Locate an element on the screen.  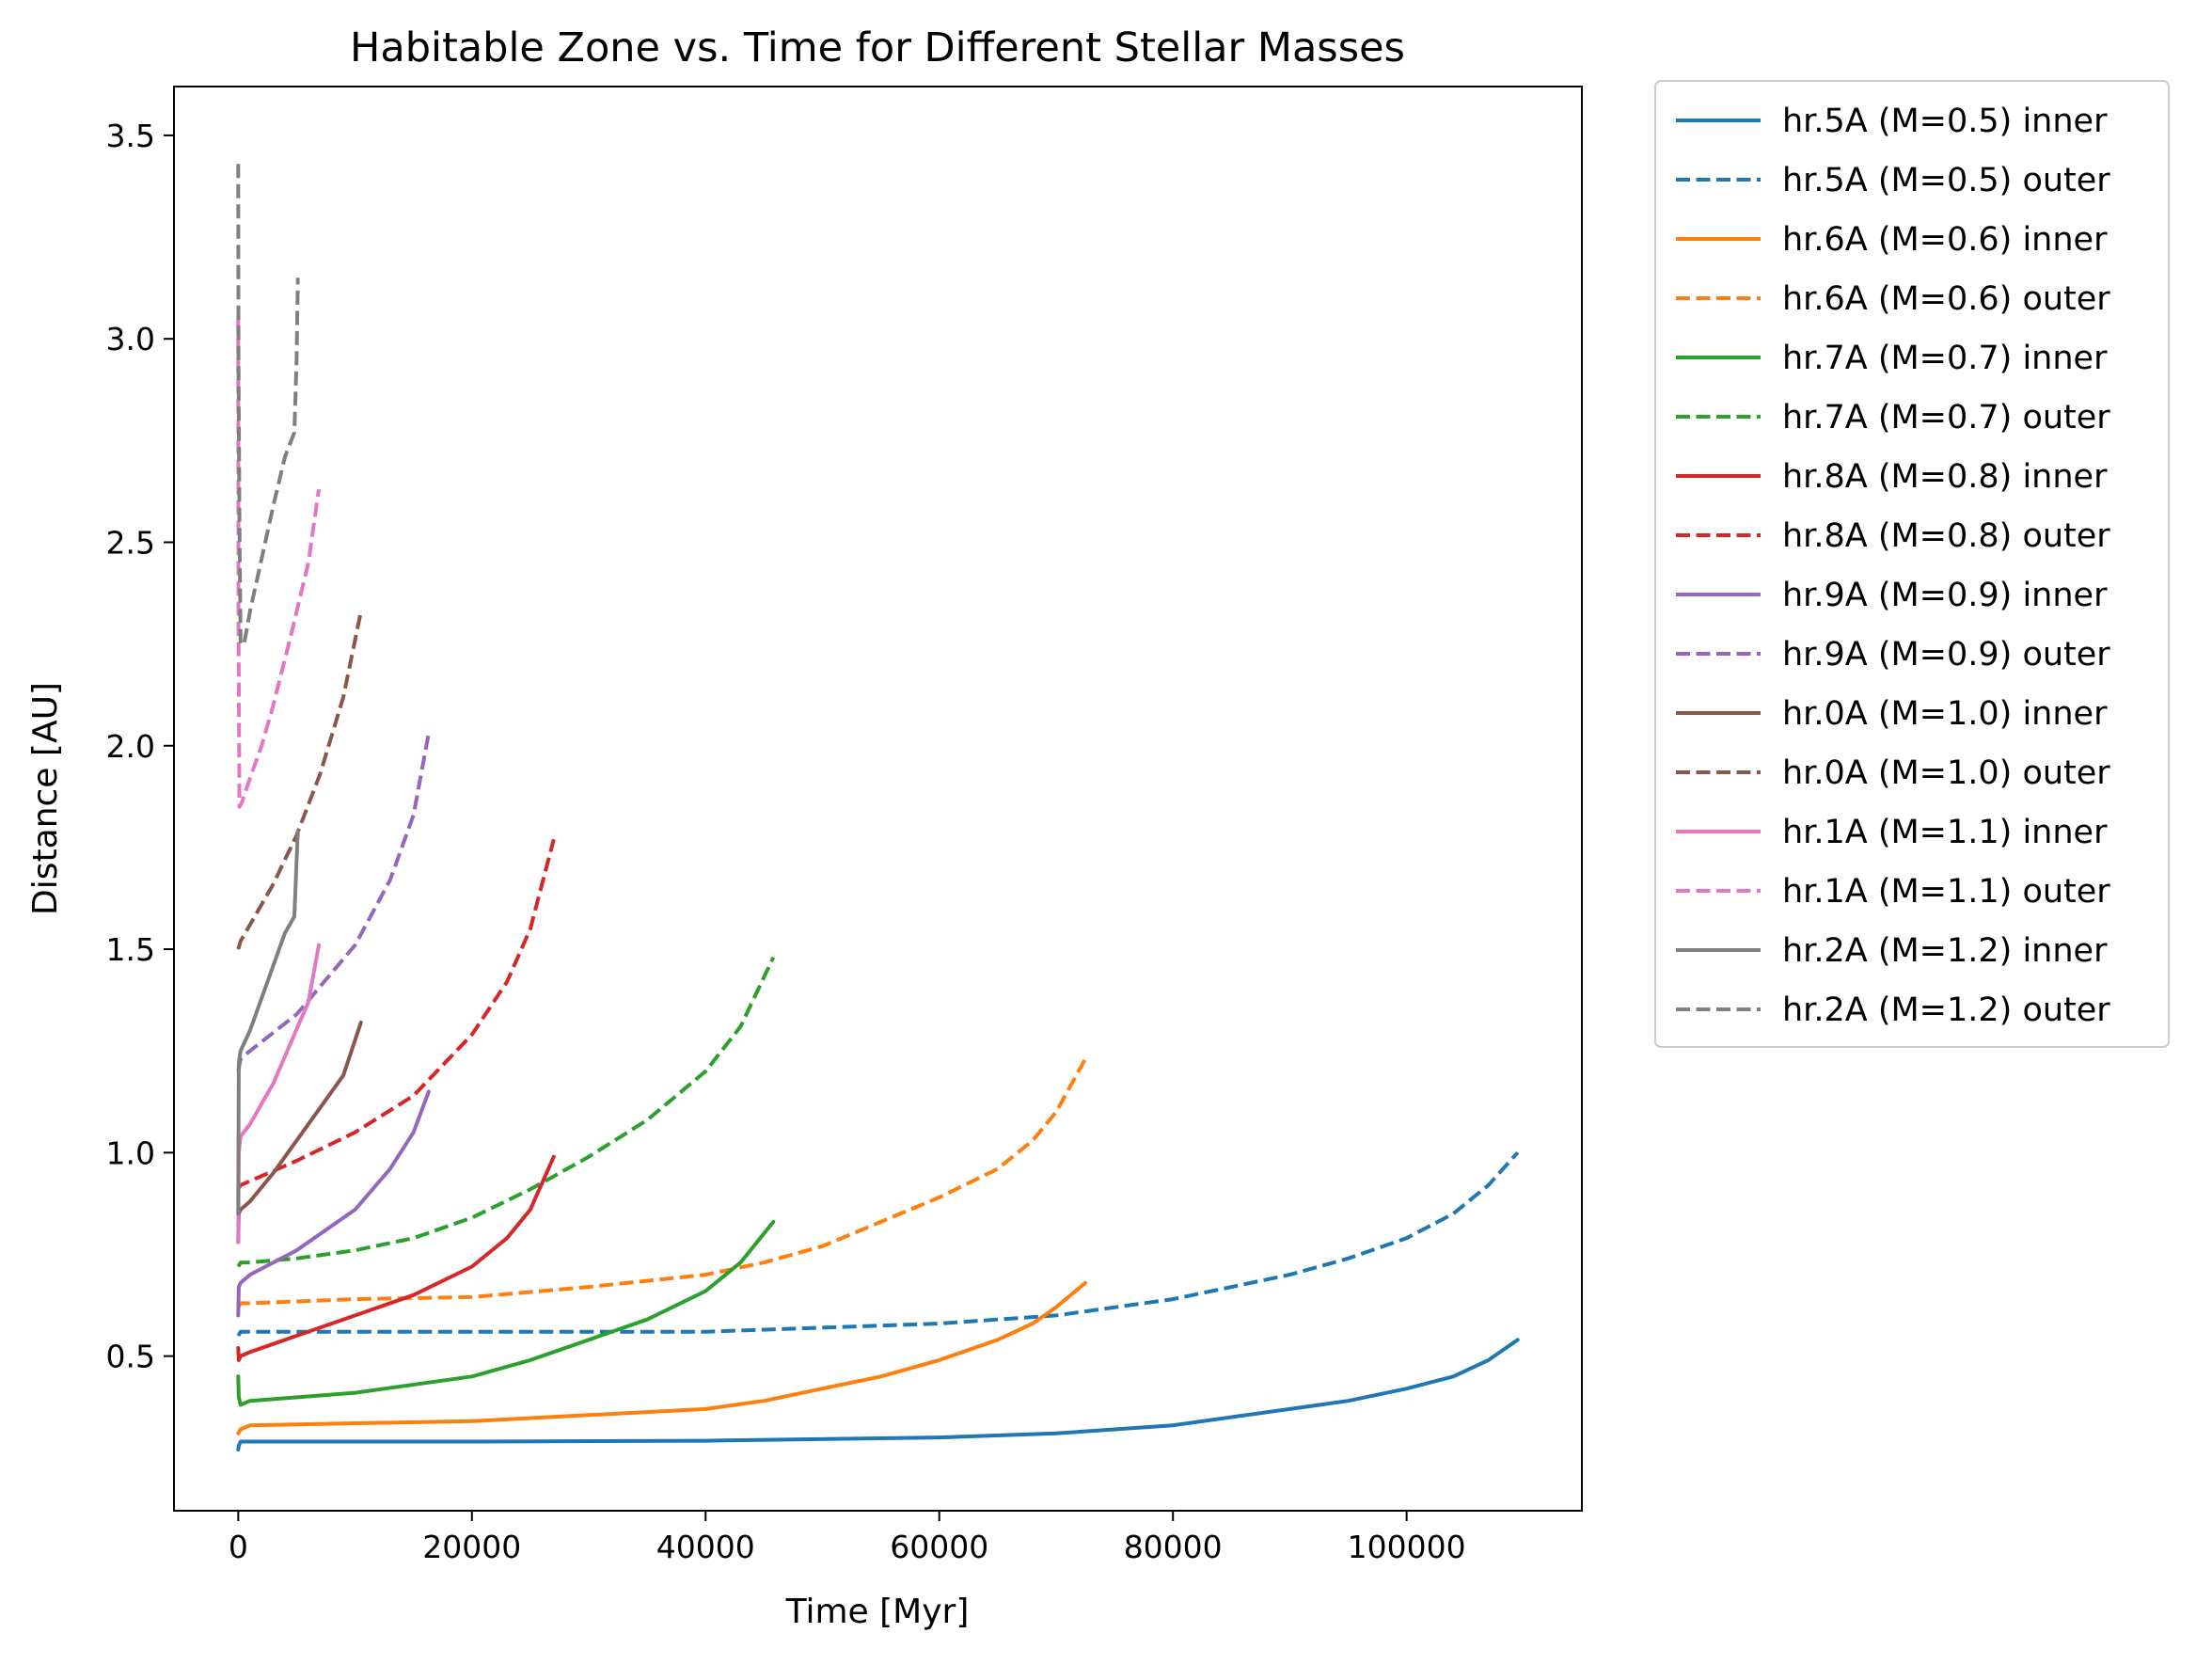
y-tick-label: 2.0 is located at coordinates (130, 747).